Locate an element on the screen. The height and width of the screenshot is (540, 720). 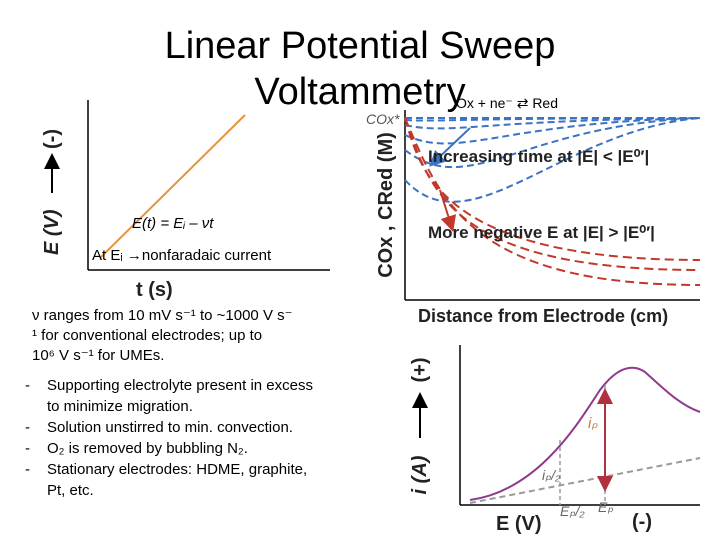
x-label: E (V) is located at coordinates (519, 524).